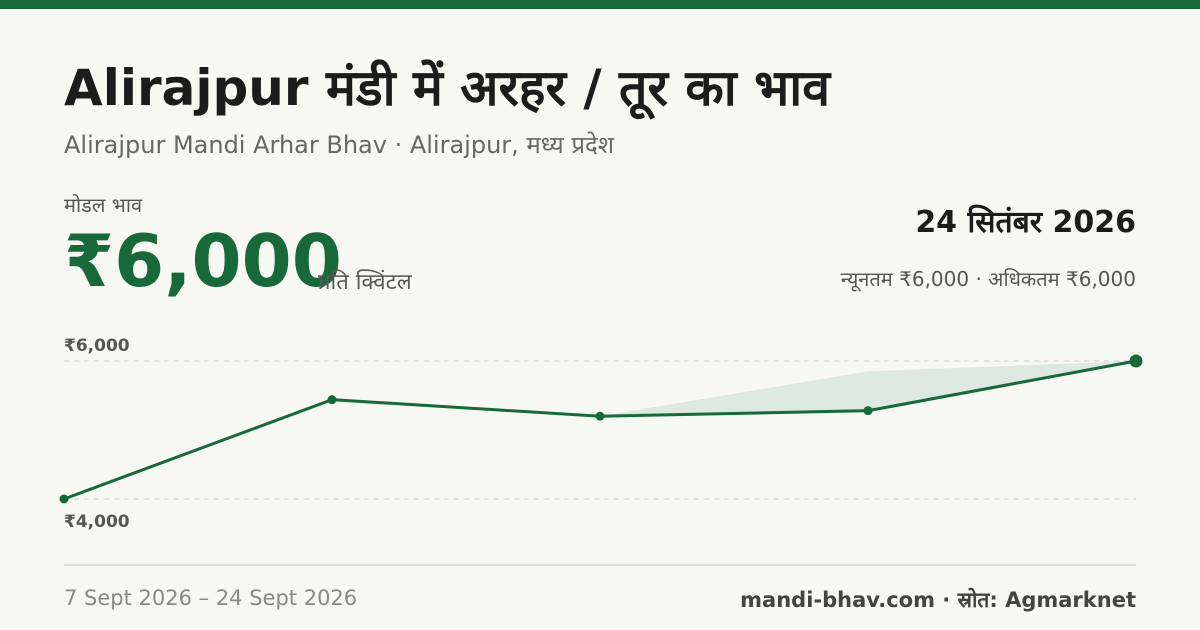 The image size is (1200, 630). I want to click on y-tick-label: ₹4,000, so click(97, 522).